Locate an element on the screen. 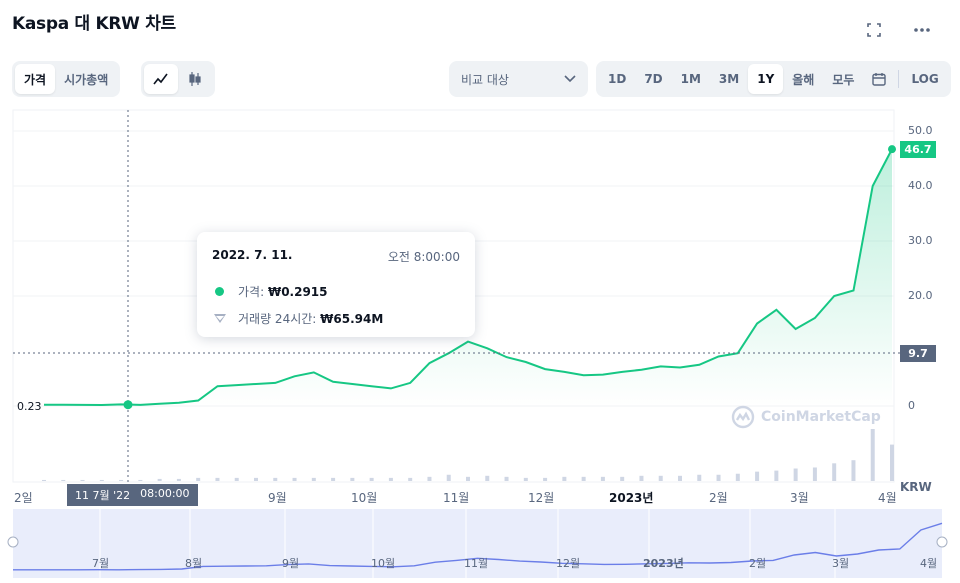 This screenshot has height=583, width=960. x-tick: 11월 is located at coordinates (456, 498).